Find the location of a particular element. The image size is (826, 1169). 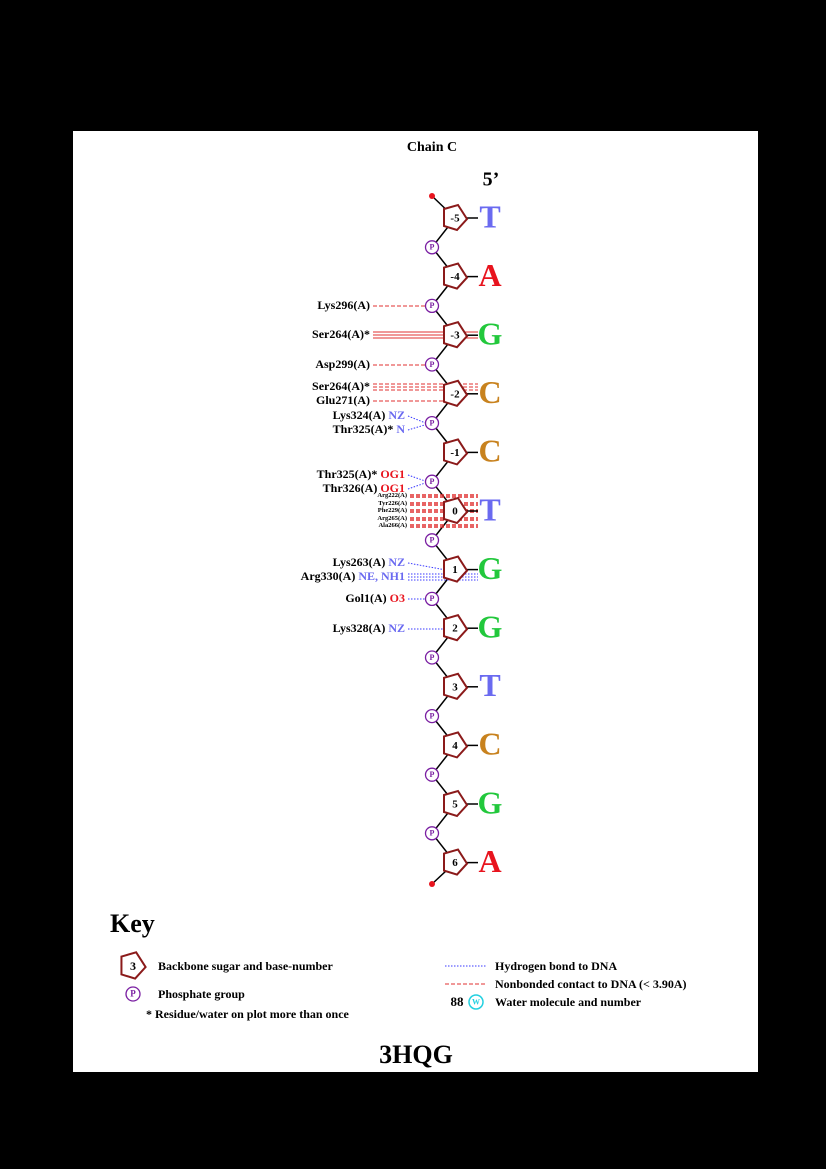

residue-name: Gol1(A) is located at coordinates (365, 598).